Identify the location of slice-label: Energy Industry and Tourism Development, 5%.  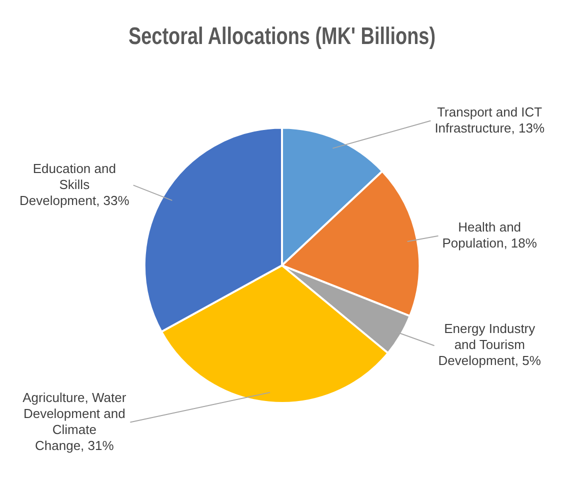
(490, 344).